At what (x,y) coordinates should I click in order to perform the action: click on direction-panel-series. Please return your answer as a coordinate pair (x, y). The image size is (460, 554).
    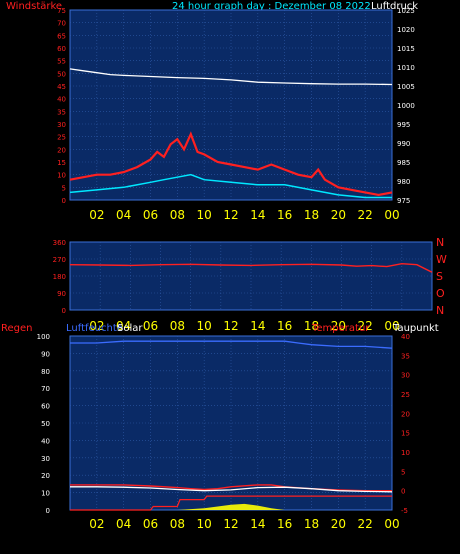
    Looking at the image, I should click on (251, 267).